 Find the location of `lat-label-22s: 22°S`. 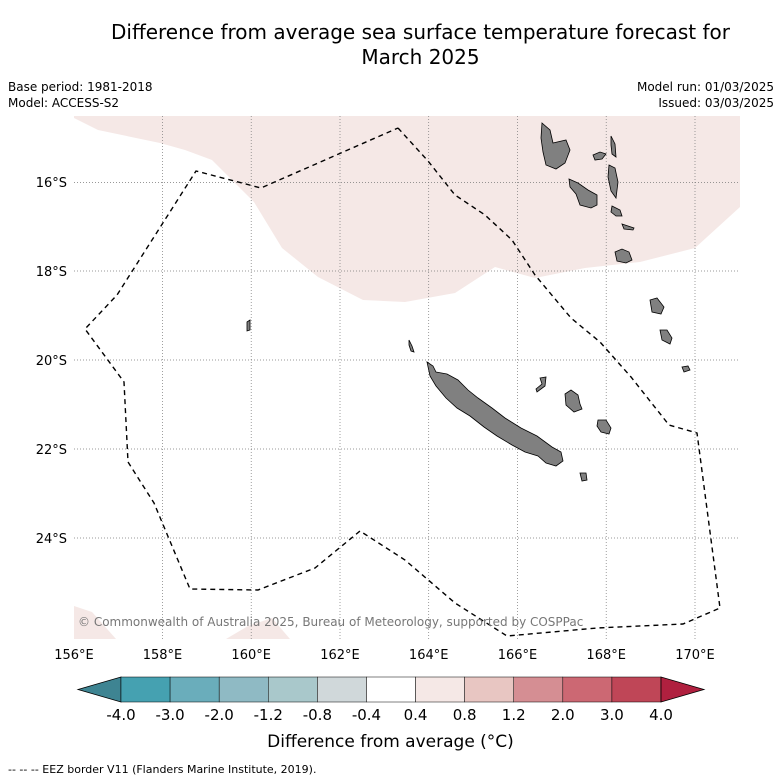

lat-label-22s: 22°S is located at coordinates (51, 450).